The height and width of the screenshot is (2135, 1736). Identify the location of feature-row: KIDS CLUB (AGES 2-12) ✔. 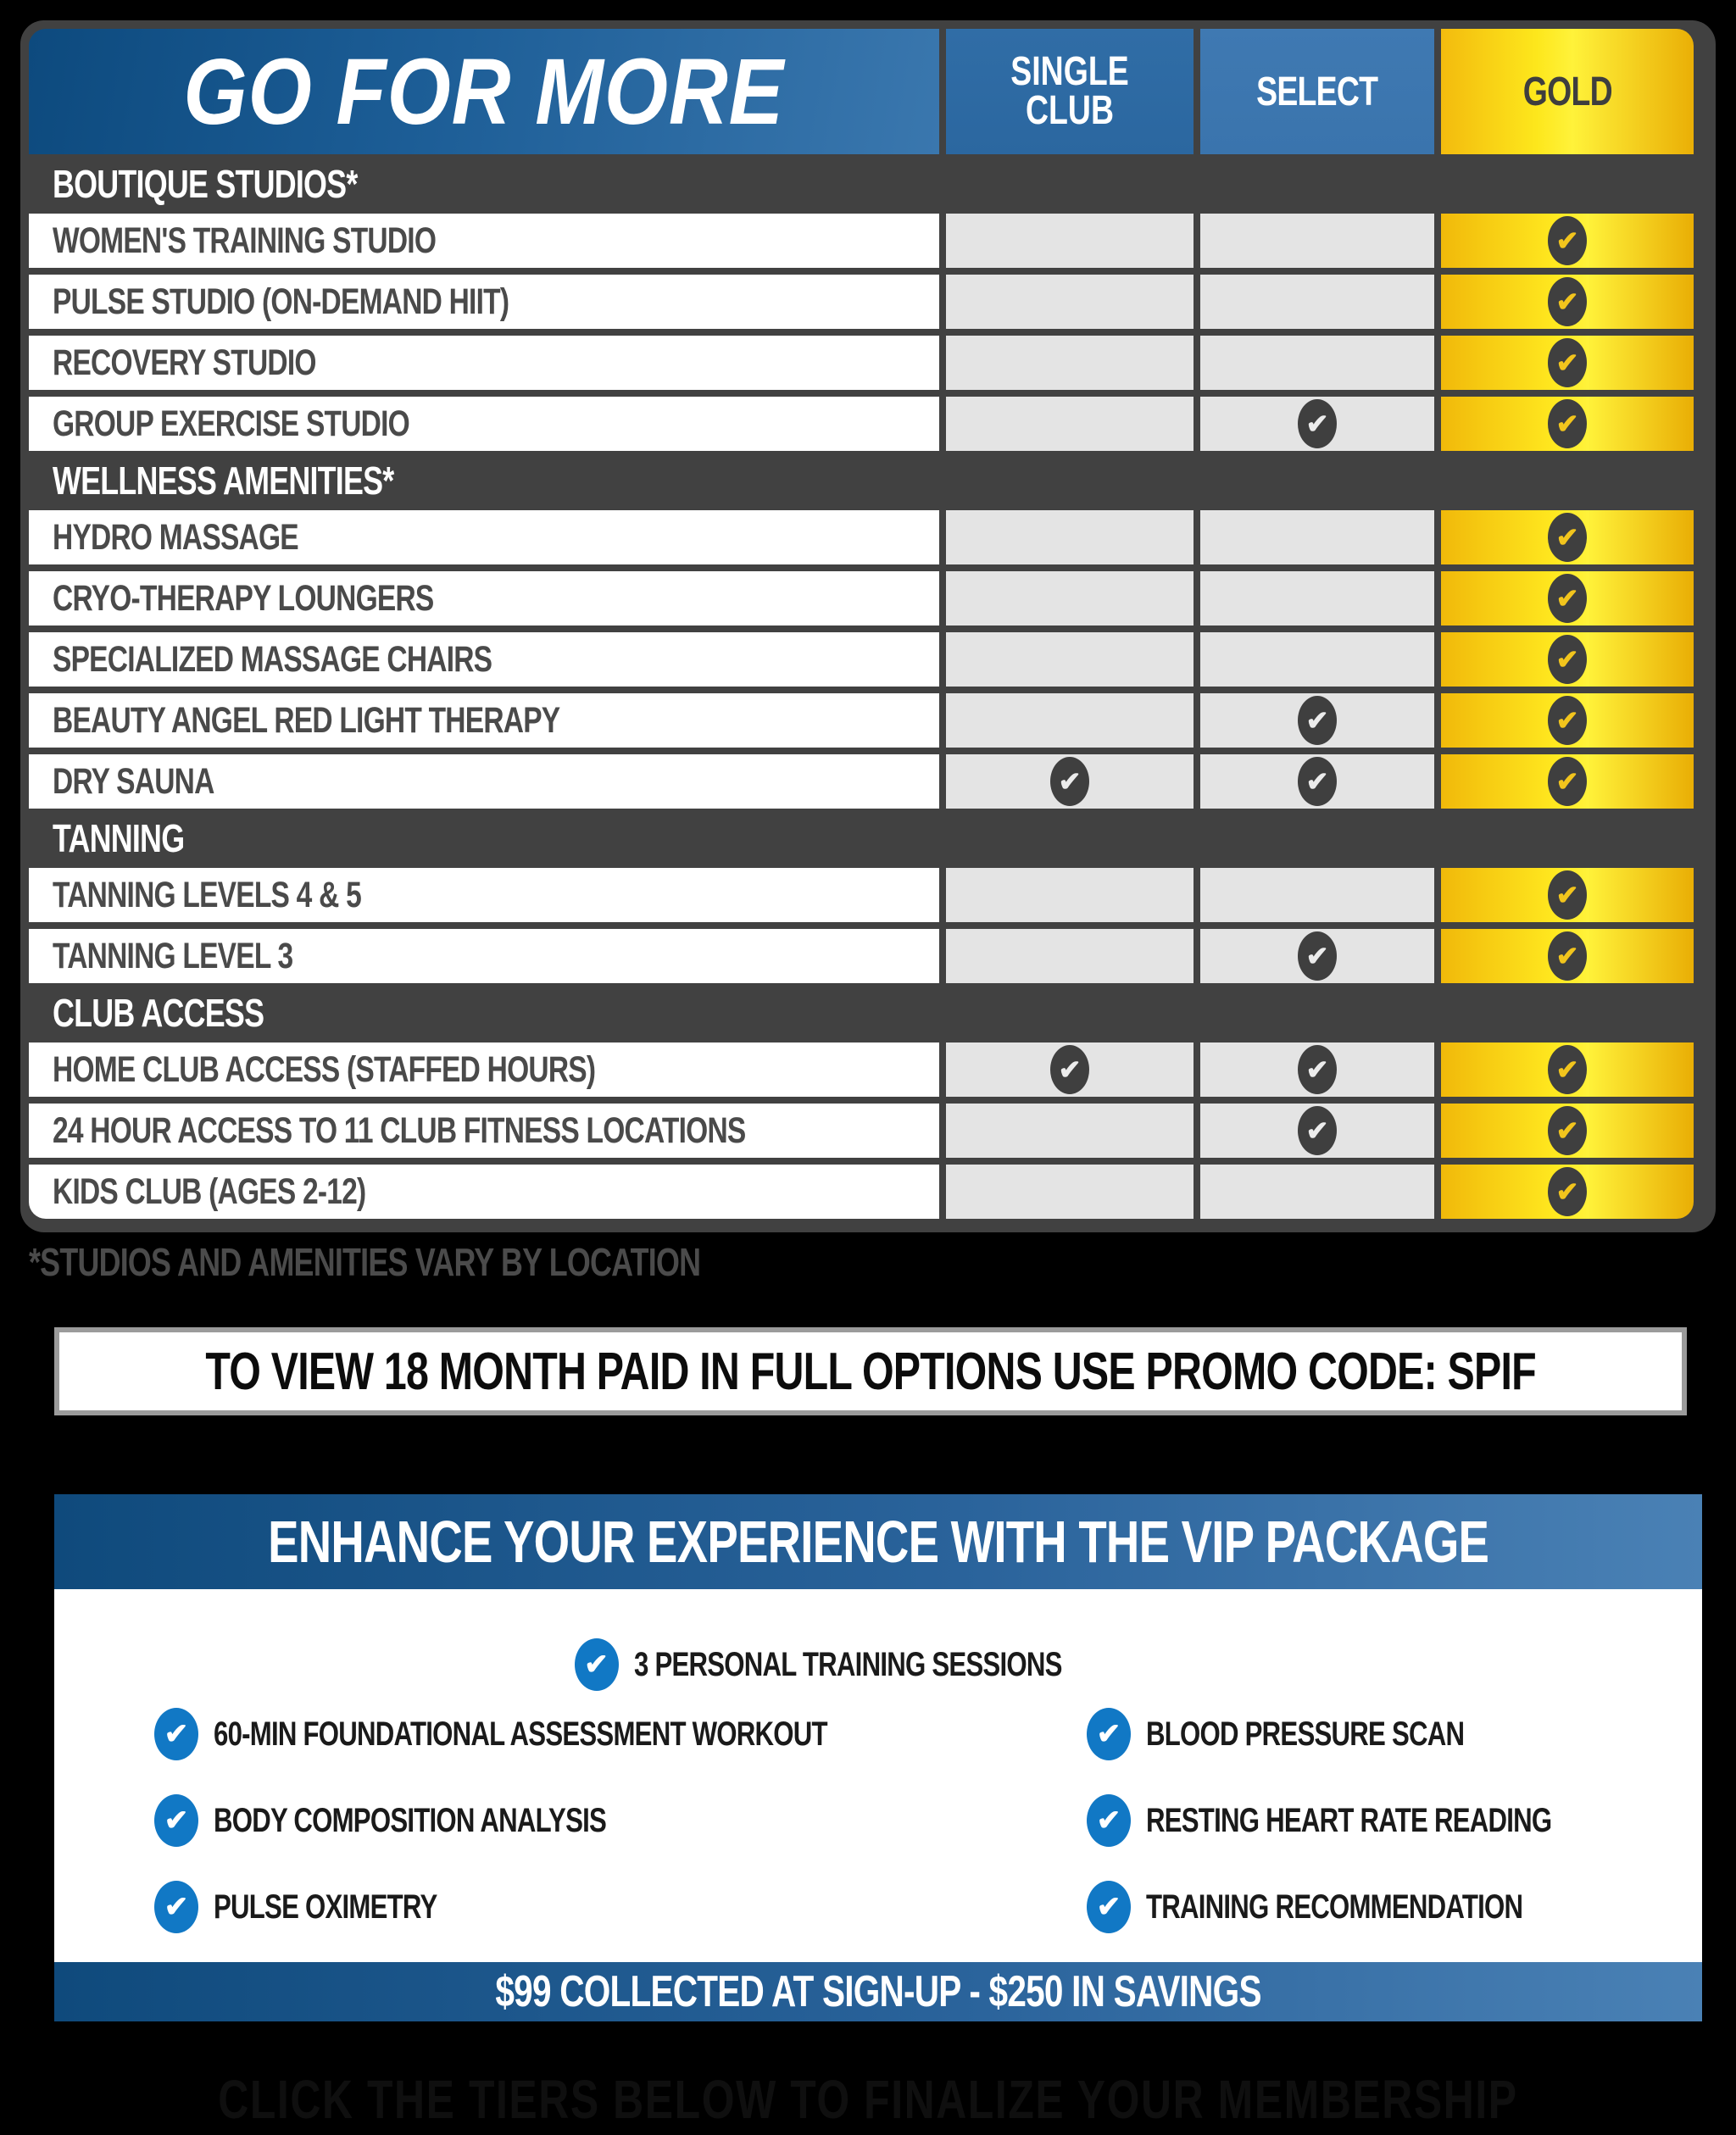
(868, 1192).